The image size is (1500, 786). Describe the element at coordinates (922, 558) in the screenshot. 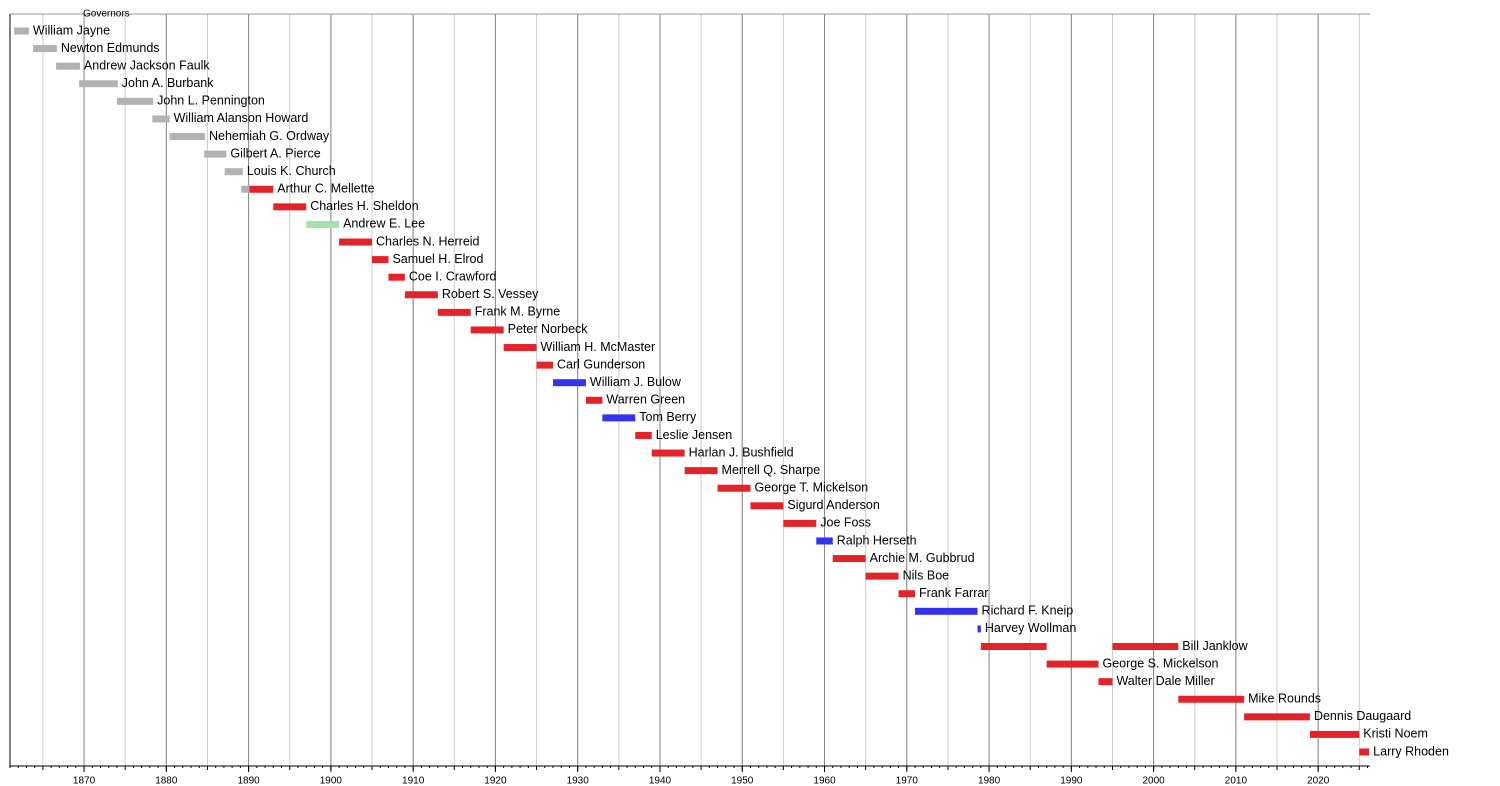

I see `governor-label: Archie M. Gubbrud` at that location.